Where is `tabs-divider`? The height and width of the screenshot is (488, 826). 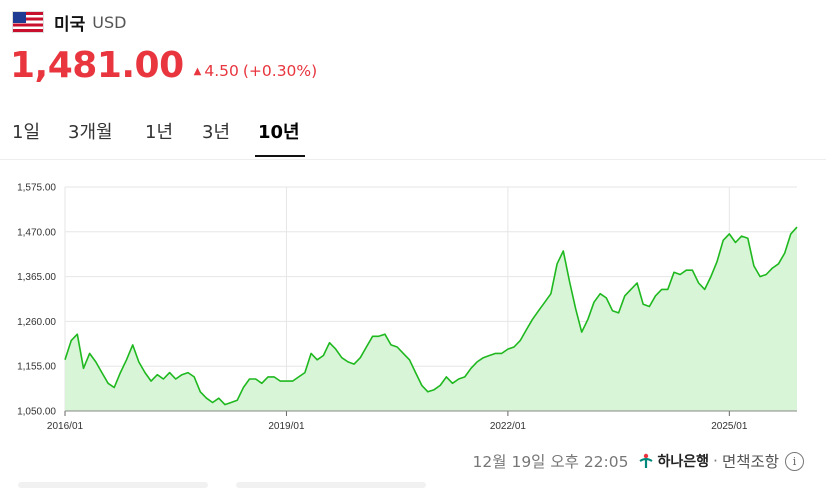 tabs-divider is located at coordinates (413, 159).